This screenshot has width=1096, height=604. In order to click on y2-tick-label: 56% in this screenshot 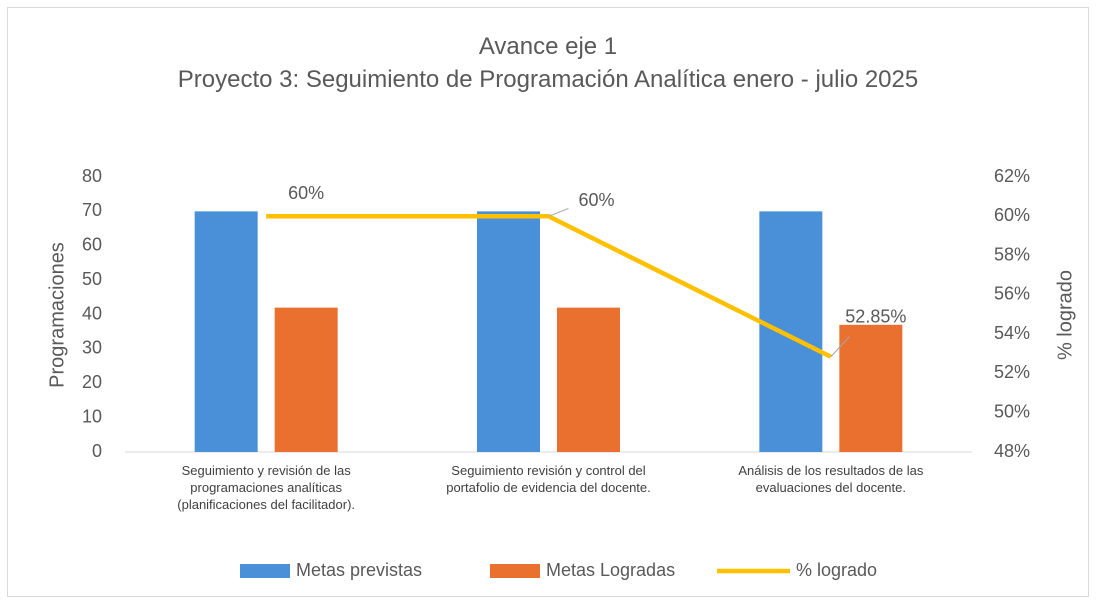, I will do `click(1012, 294)`.